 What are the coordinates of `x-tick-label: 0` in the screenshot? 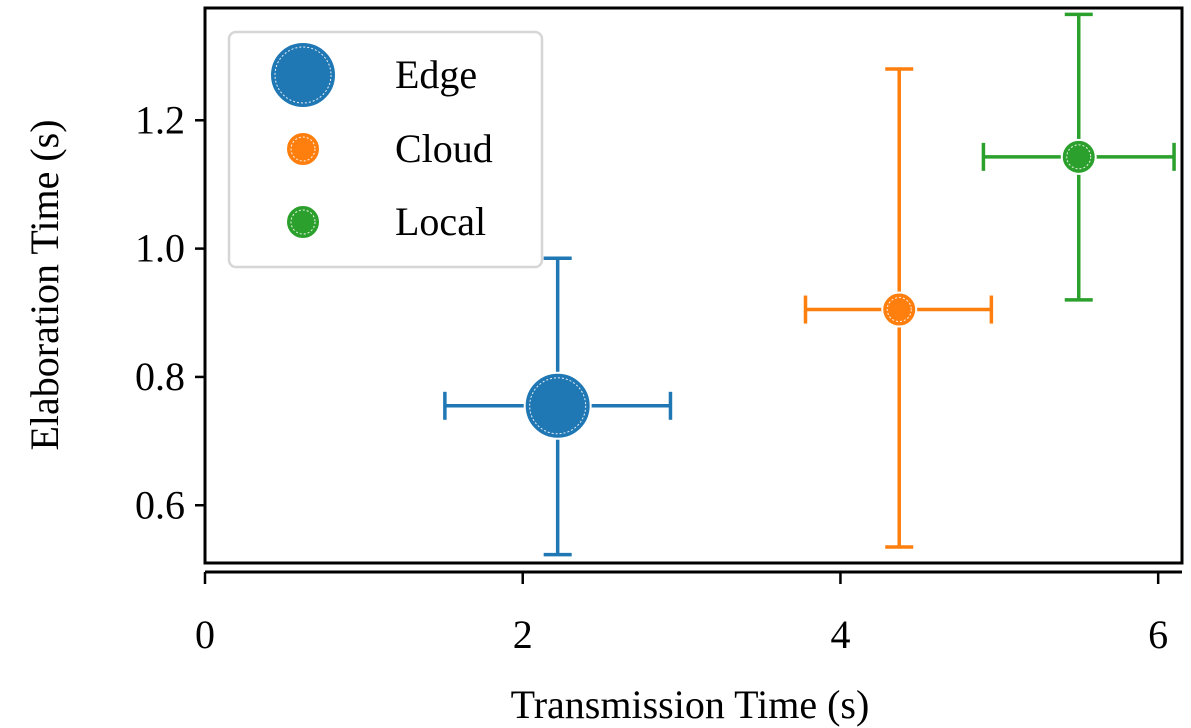 It's located at (205, 634).